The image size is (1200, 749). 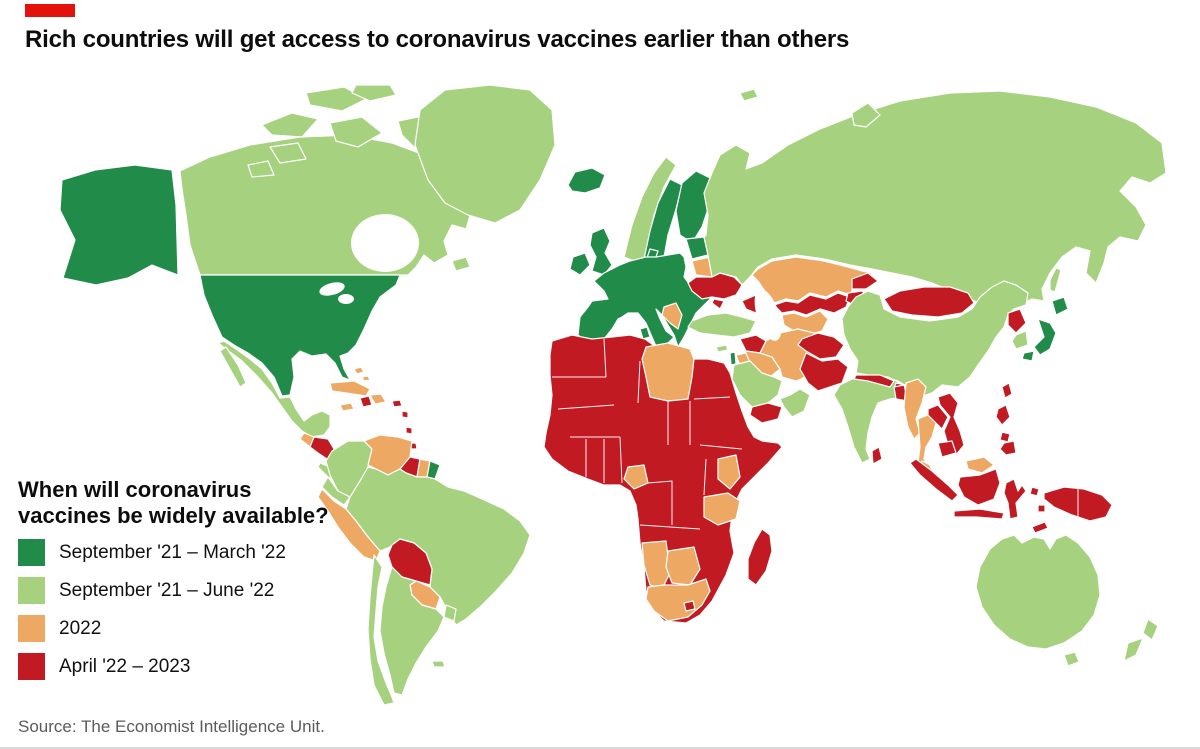 What do you see at coordinates (438, 664) in the screenshot?
I see `region-falklands` at bounding box center [438, 664].